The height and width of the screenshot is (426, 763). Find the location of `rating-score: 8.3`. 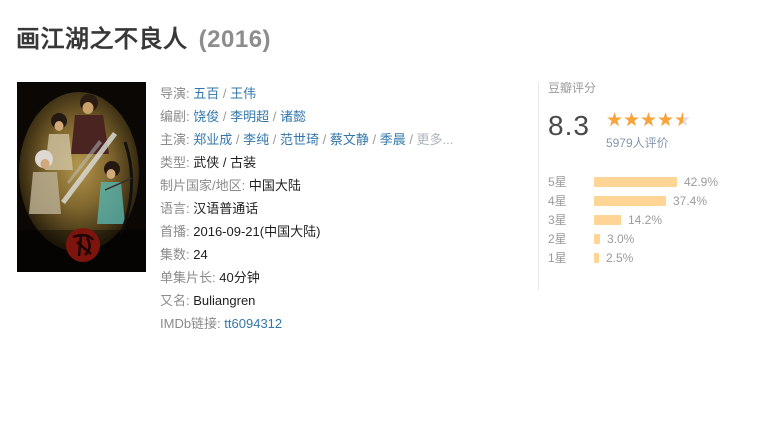

rating-score: 8.3 is located at coordinates (569, 125).